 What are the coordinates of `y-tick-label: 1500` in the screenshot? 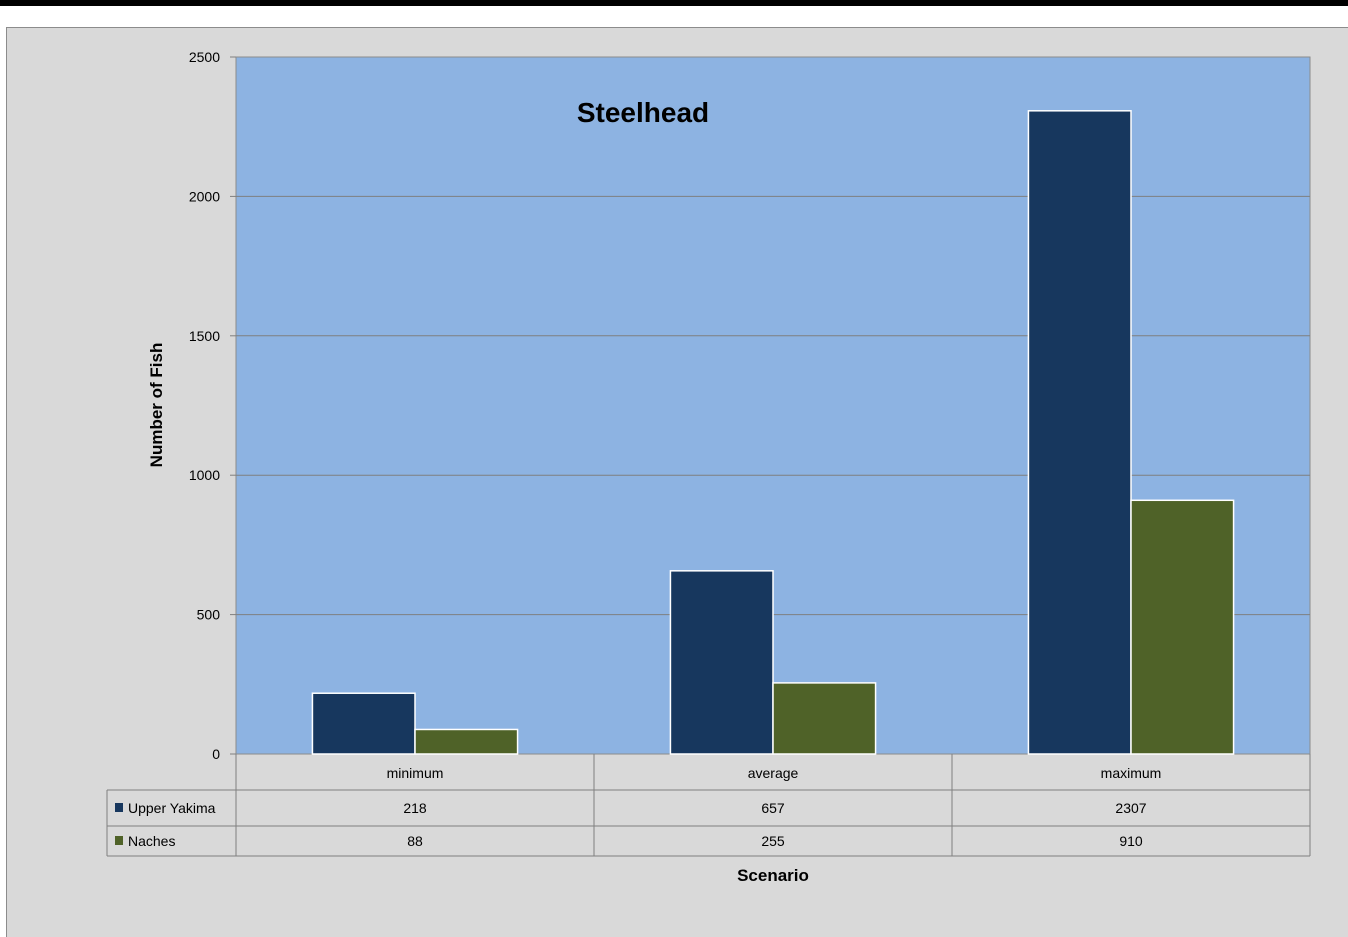 It's located at (204, 336).